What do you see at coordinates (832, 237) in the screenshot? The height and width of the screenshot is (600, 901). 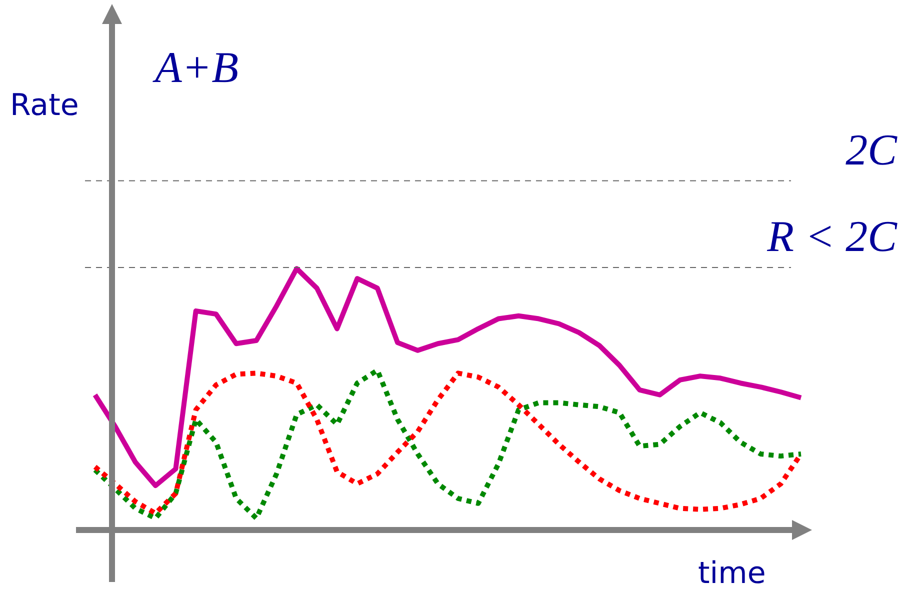 I see `ref-line-label: R < 2C` at bounding box center [832, 237].